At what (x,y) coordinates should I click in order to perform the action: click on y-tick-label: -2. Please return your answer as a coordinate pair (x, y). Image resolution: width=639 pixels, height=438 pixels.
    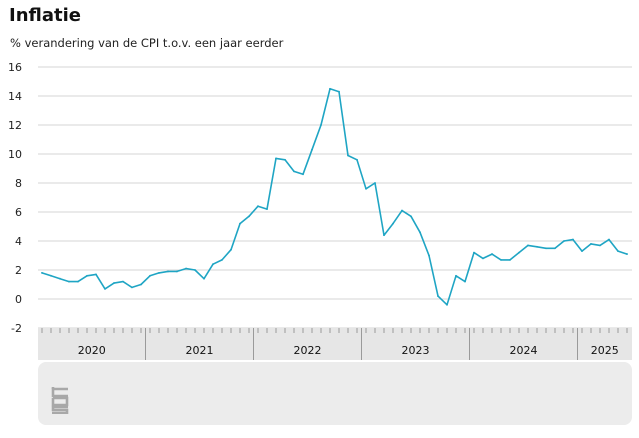
    Looking at the image, I should click on (16, 328).